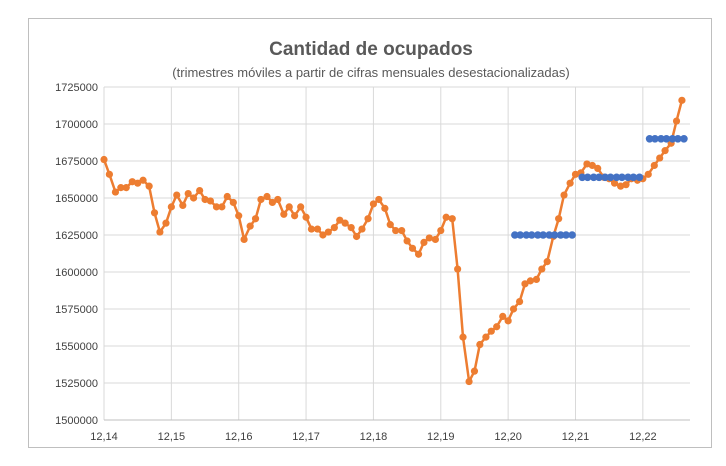 Image resolution: width=726 pixels, height=466 pixels. Describe the element at coordinates (76, 384) in the screenshot. I see `y-tick-label: 1525000` at that location.